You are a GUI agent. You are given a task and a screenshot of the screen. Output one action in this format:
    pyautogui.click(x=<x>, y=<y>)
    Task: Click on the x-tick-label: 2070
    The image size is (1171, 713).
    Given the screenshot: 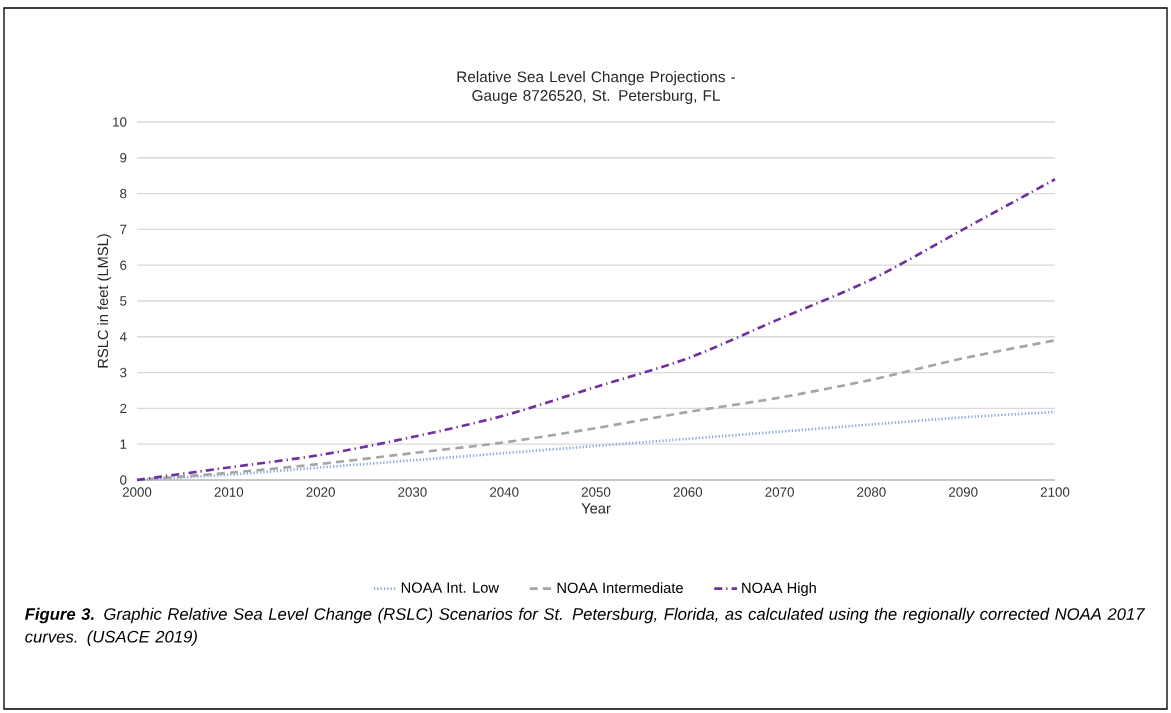 What is the action you would take?
    pyautogui.click(x=779, y=492)
    